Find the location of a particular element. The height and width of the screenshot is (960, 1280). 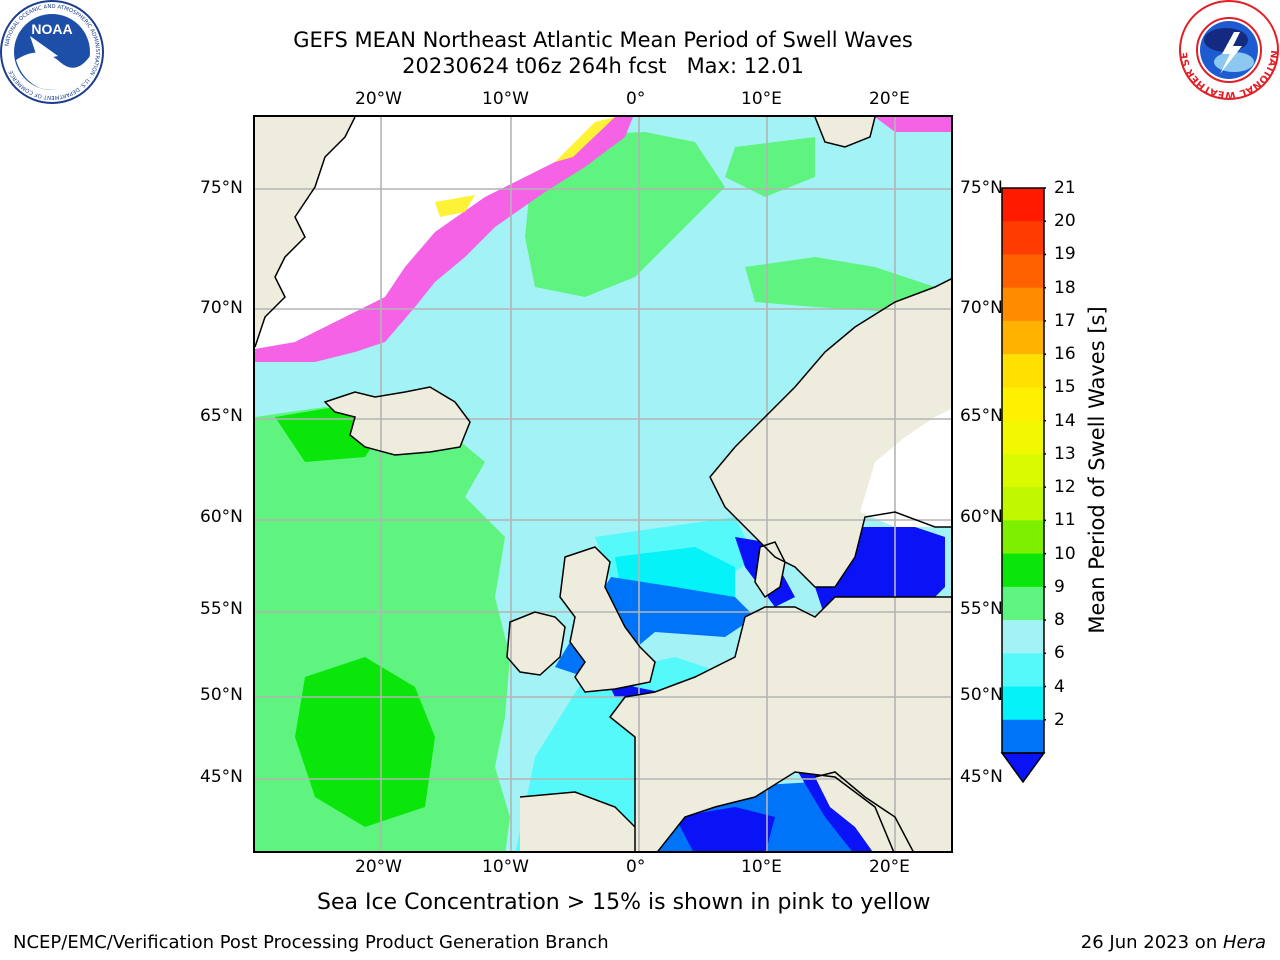

land-great-britain is located at coordinates (607, 619).